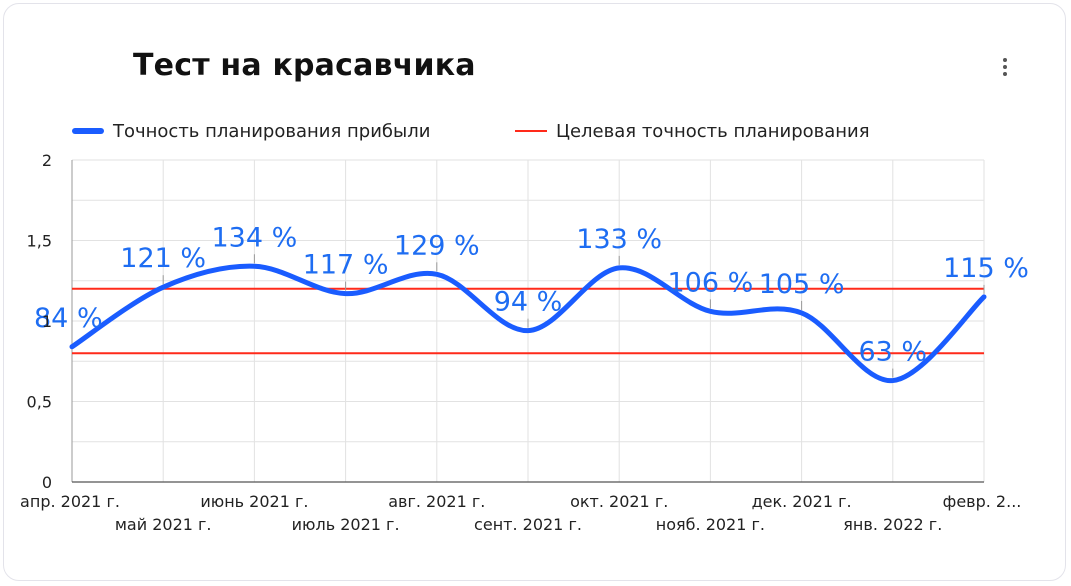 The height and width of the screenshot is (586, 1071). I want to click on x-tick-label: июль 2021 г., so click(346, 524).